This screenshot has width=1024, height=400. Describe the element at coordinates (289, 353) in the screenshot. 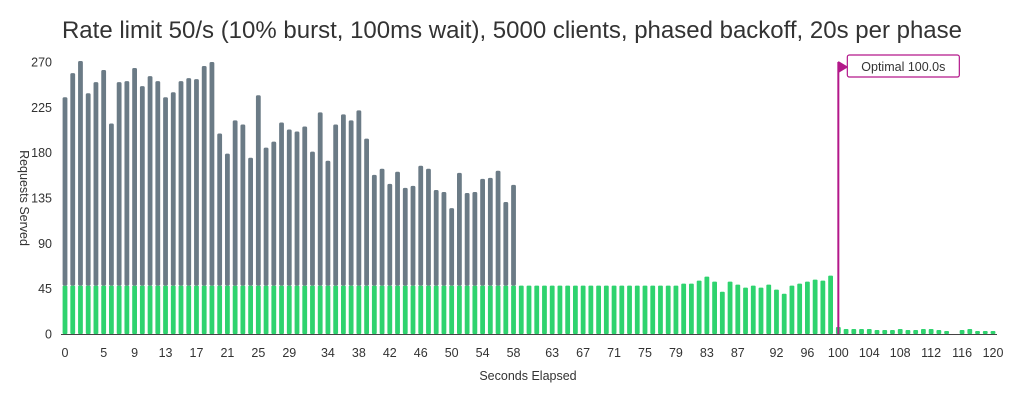

I see `x-tick-label: 29` at that location.